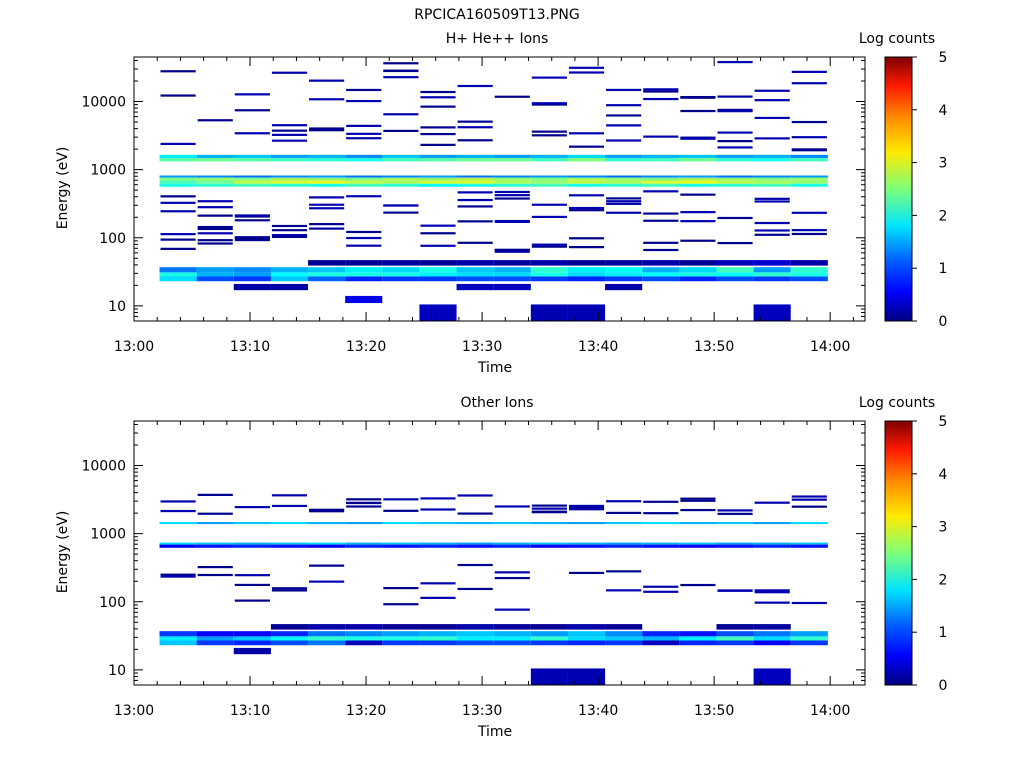 The height and width of the screenshot is (768, 1024). What do you see at coordinates (494, 732) in the screenshot?
I see `x-axis-label: Time` at bounding box center [494, 732].